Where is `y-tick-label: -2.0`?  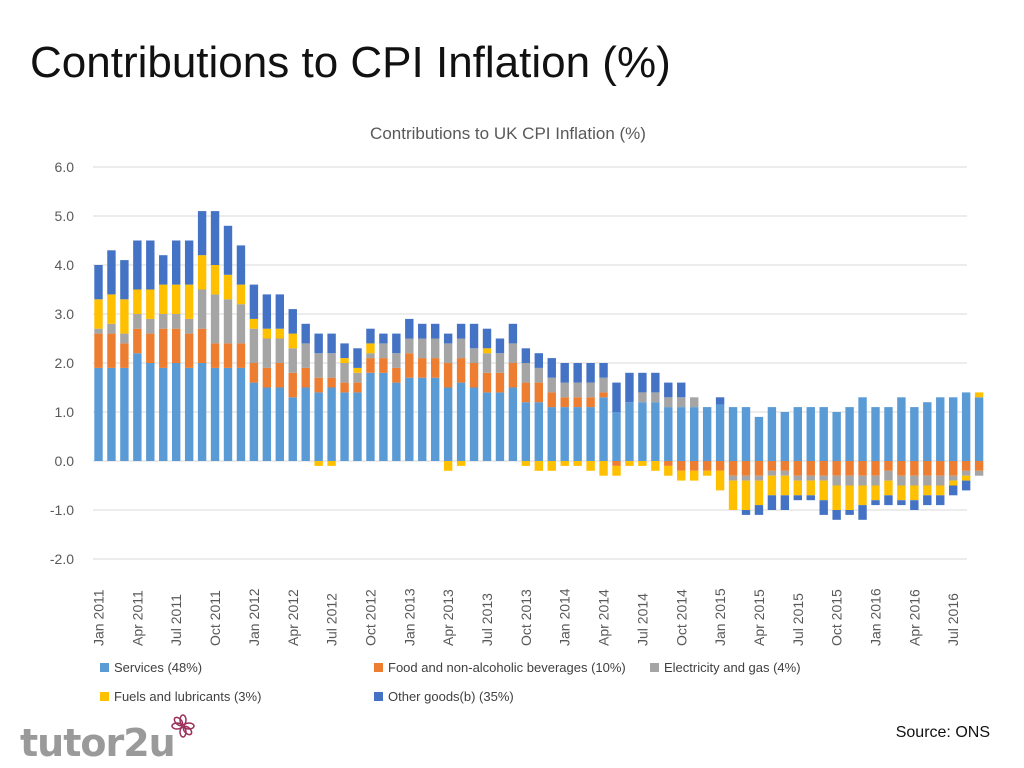 y-tick-label: -2.0 is located at coordinates (62, 559).